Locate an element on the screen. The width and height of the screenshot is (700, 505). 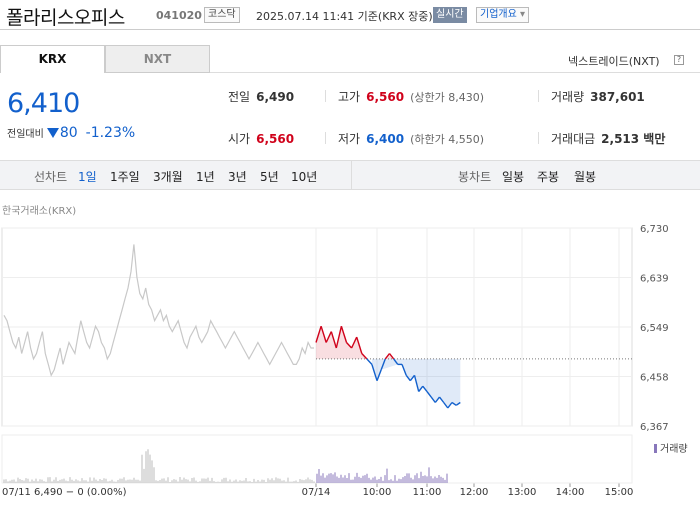
line-chart-label: 선차트 is located at coordinates (51, 177).